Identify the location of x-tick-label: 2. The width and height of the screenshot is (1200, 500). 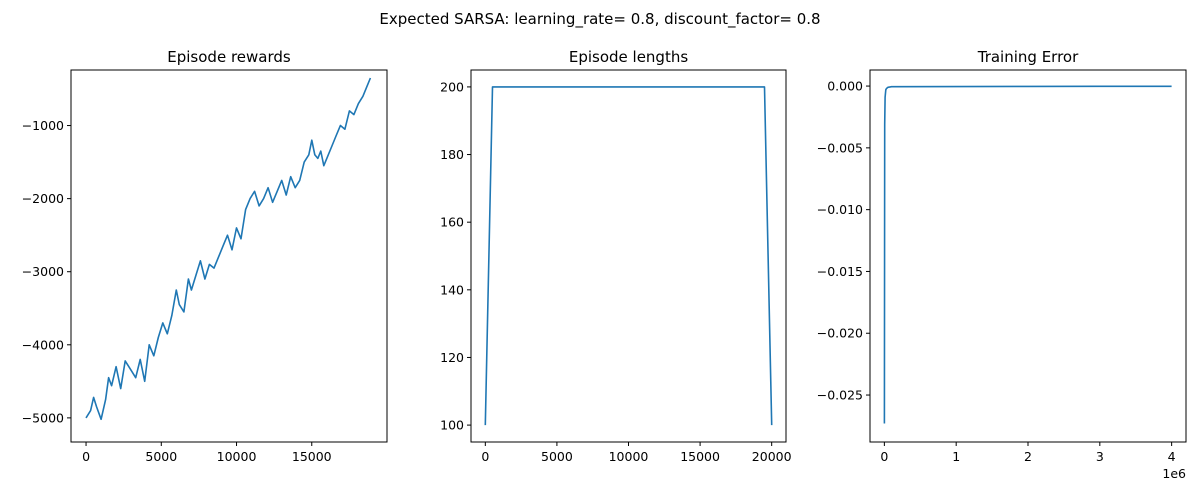
(1028, 456).